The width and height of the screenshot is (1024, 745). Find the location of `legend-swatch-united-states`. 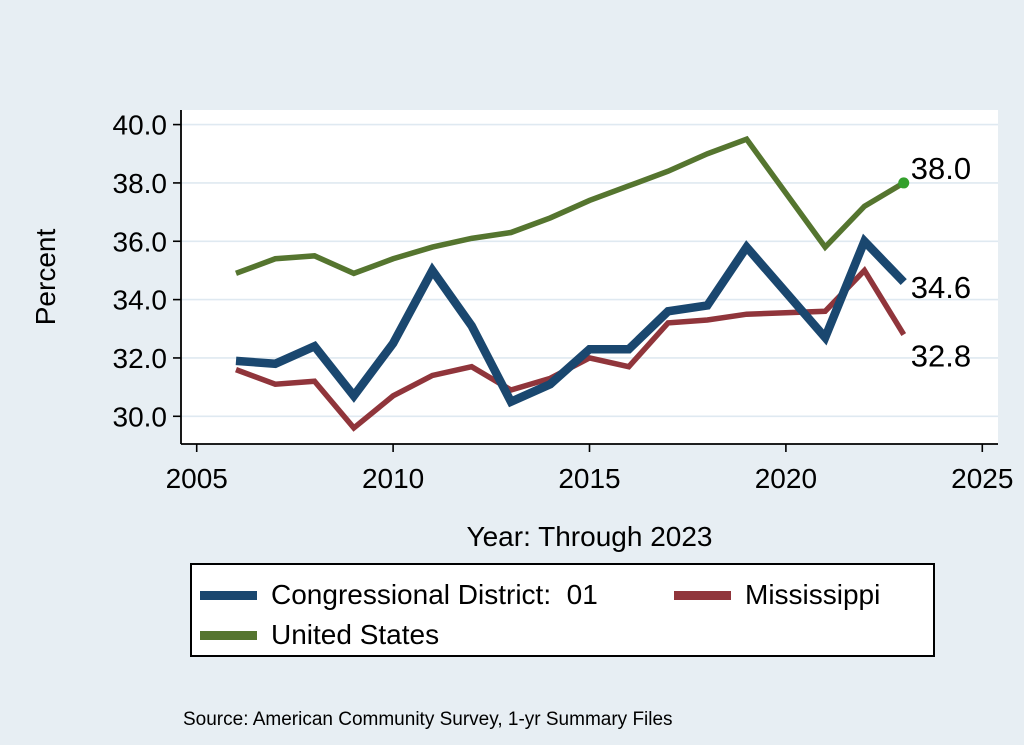

legend-swatch-united-states is located at coordinates (228, 635).